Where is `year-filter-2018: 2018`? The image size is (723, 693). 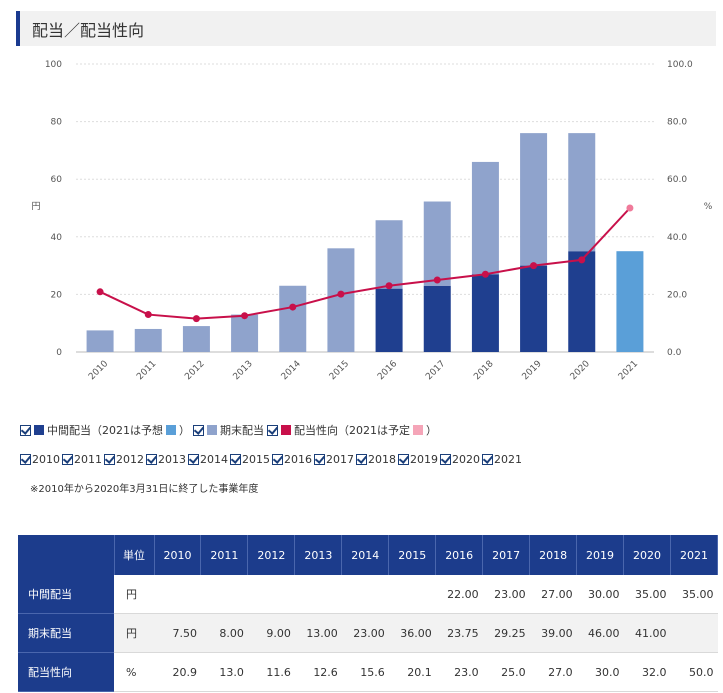 year-filter-2018: 2018 is located at coordinates (376, 459).